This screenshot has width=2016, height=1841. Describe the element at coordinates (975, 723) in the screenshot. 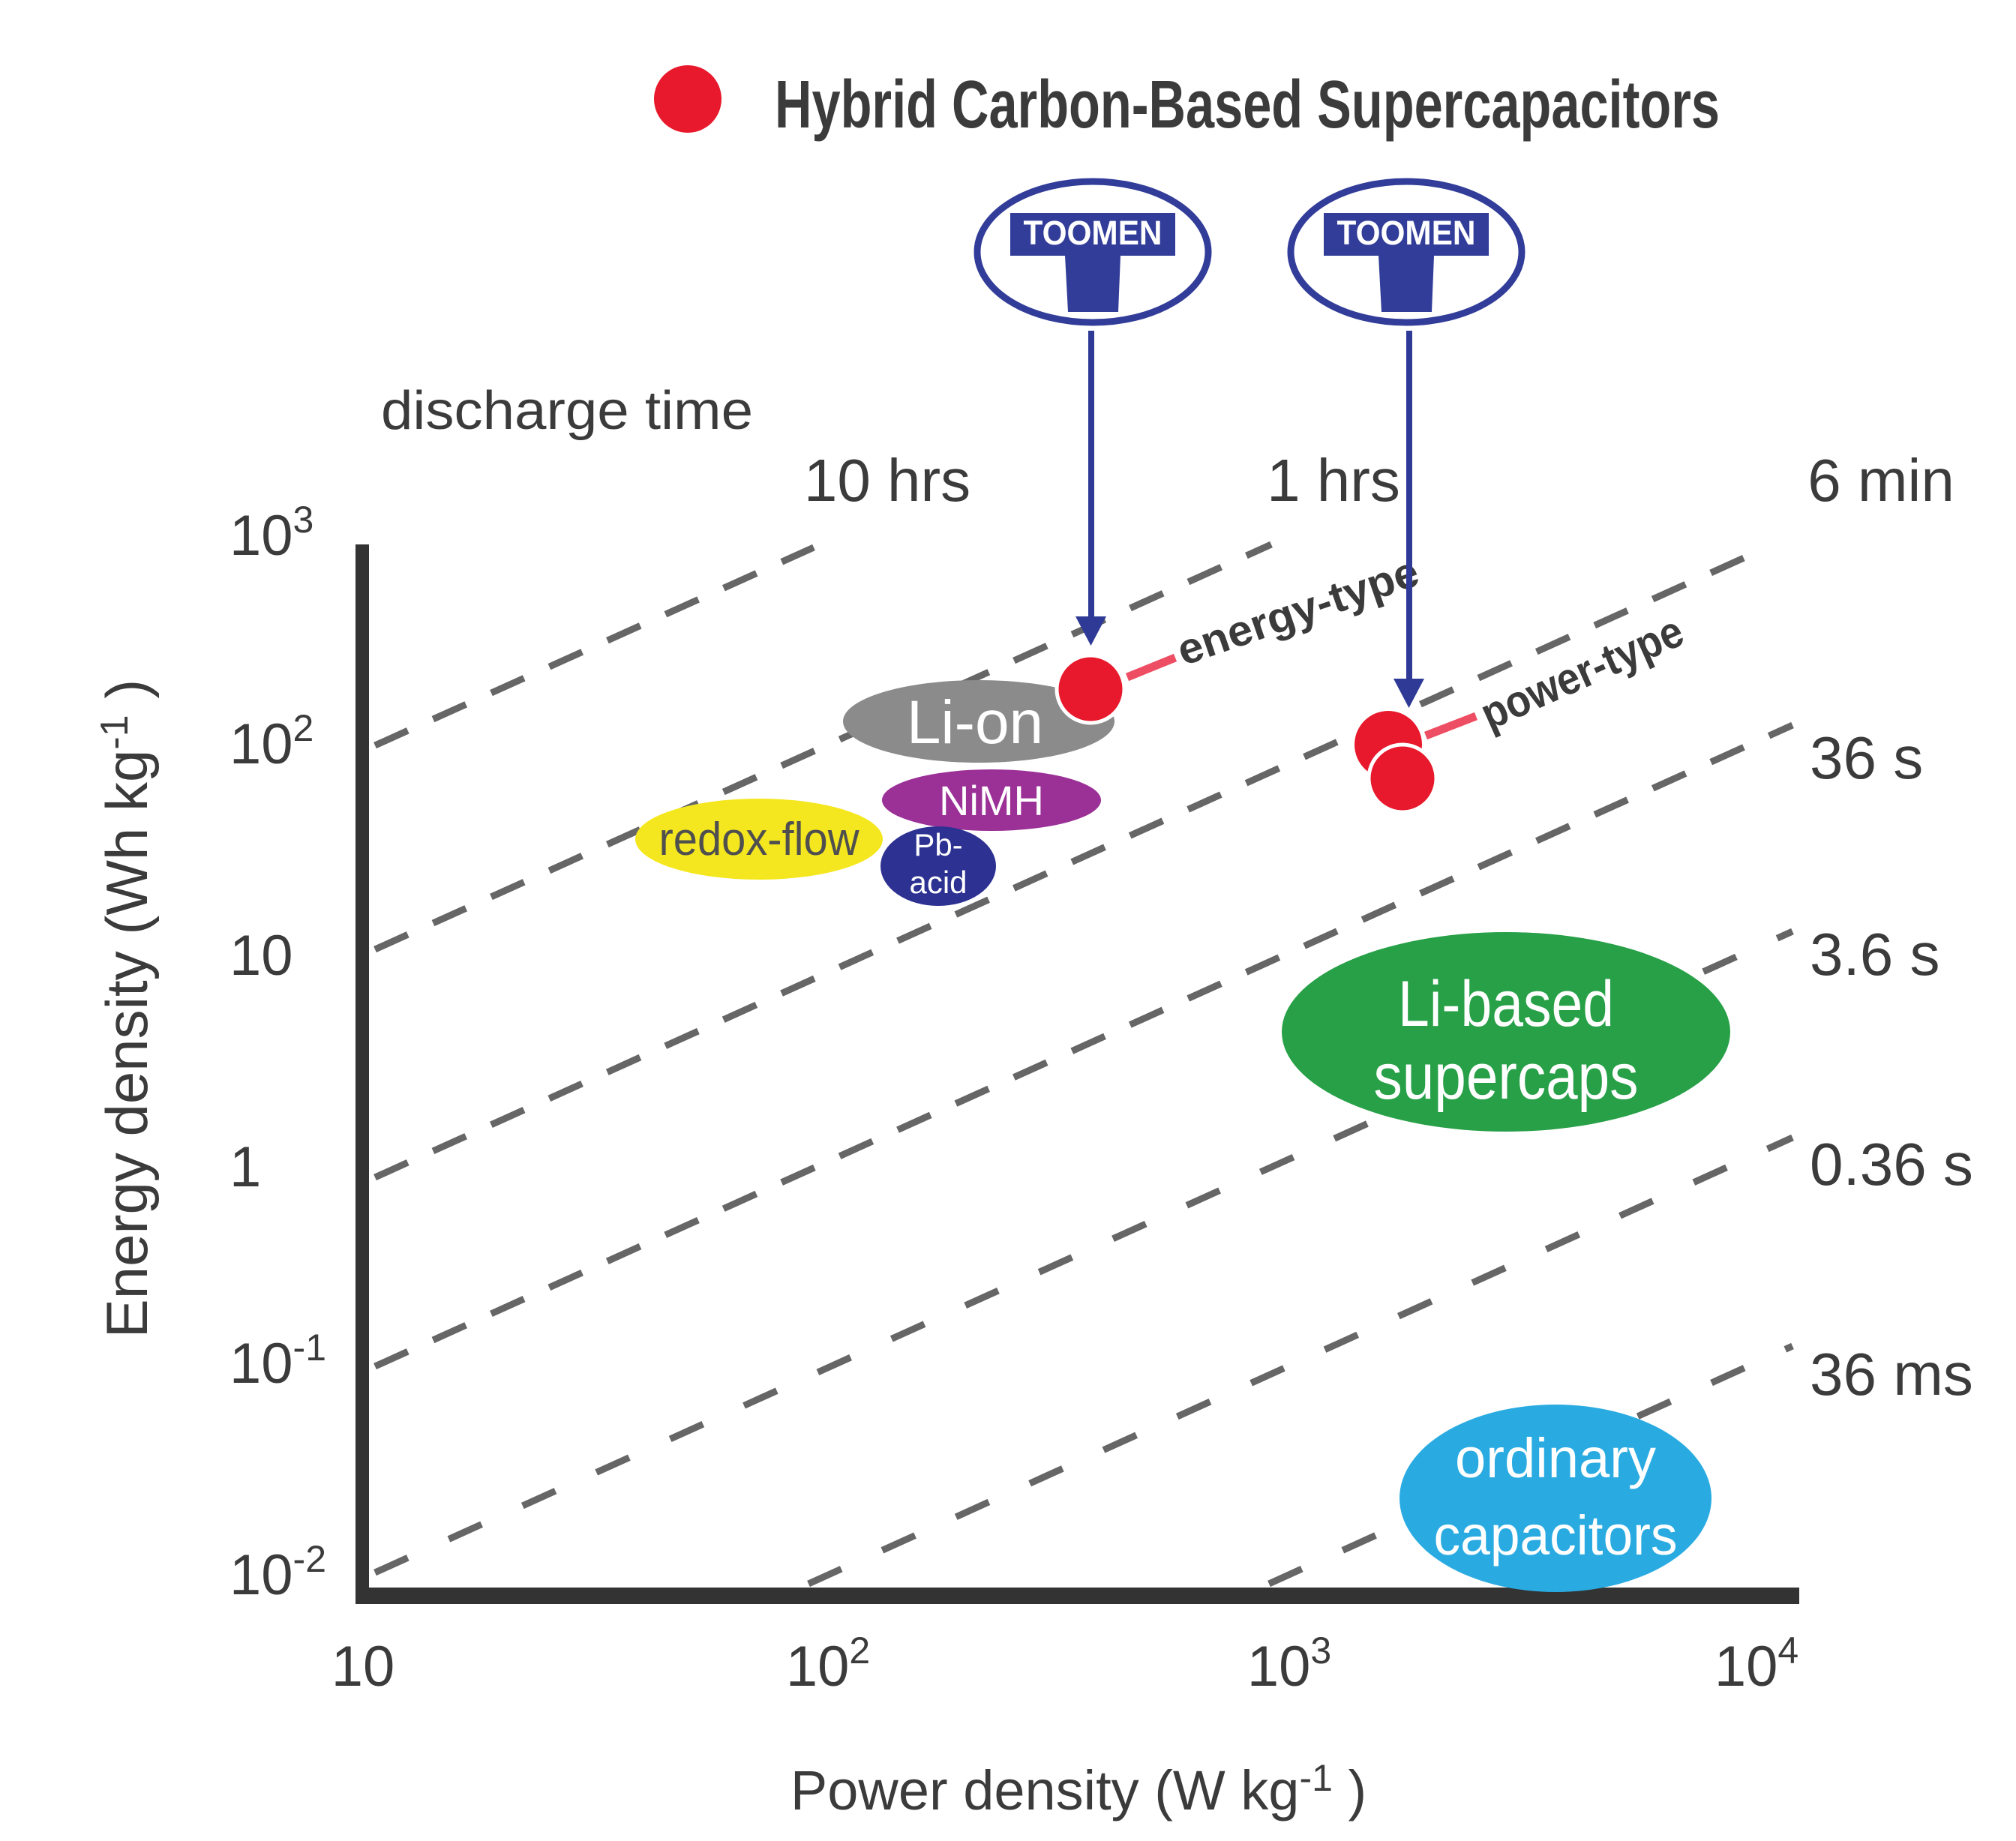

I see `svg-text: Li-on` at that location.